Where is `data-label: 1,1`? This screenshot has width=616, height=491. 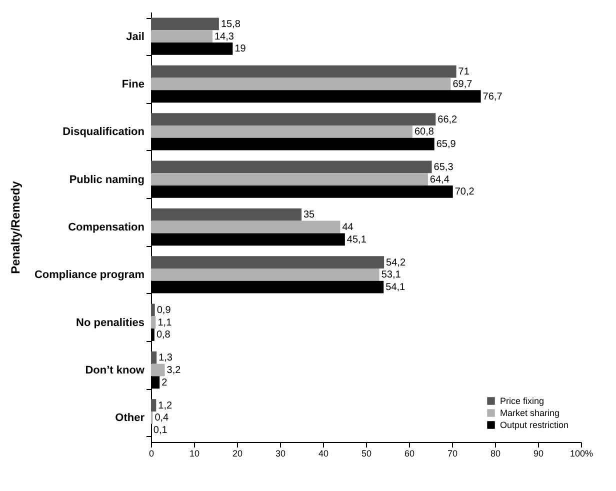
data-label: 1,1 is located at coordinates (165, 322).